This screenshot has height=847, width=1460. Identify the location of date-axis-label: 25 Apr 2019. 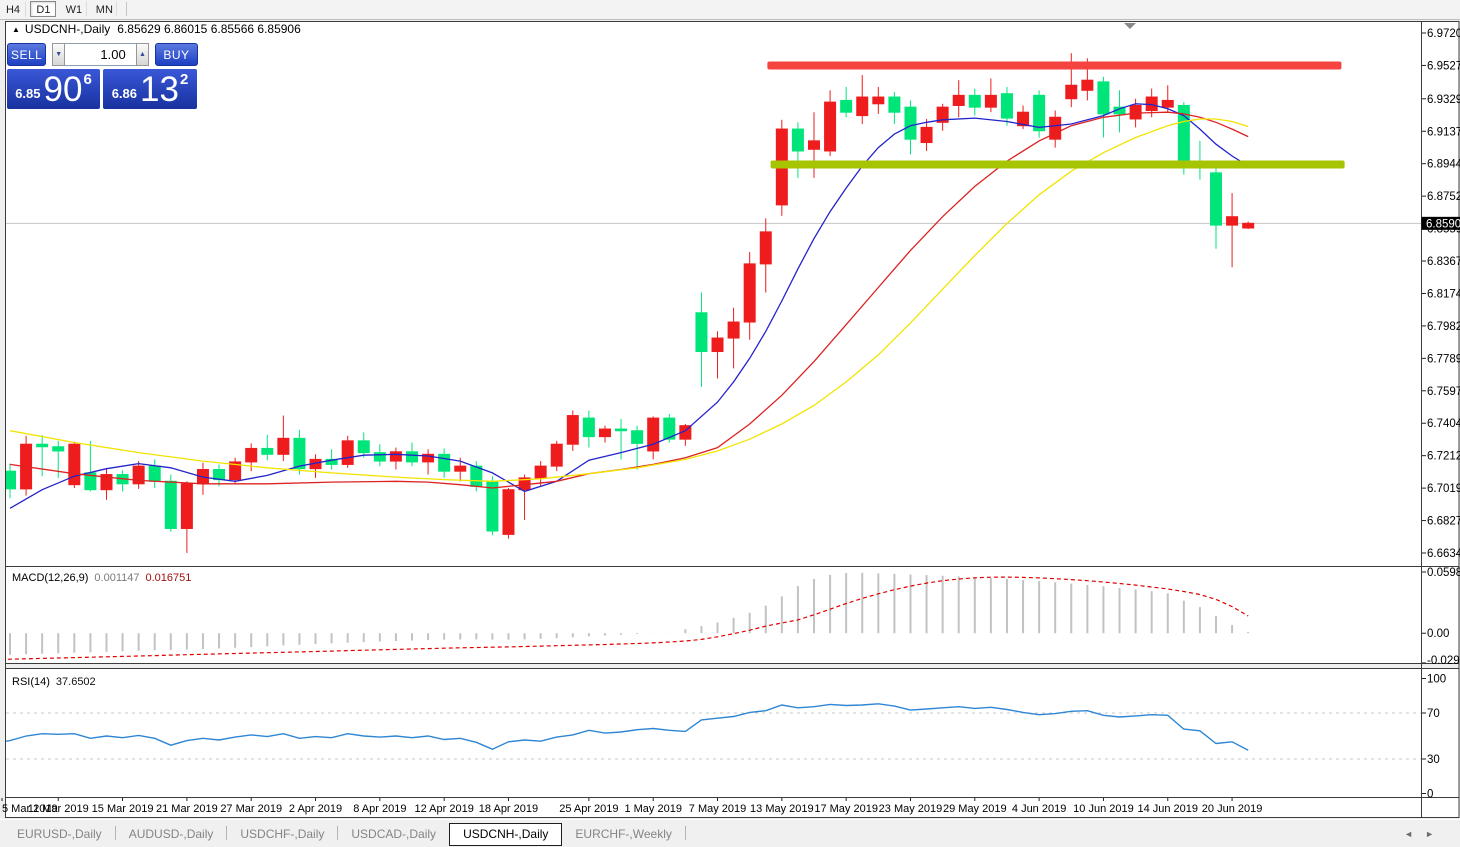
(588, 809).